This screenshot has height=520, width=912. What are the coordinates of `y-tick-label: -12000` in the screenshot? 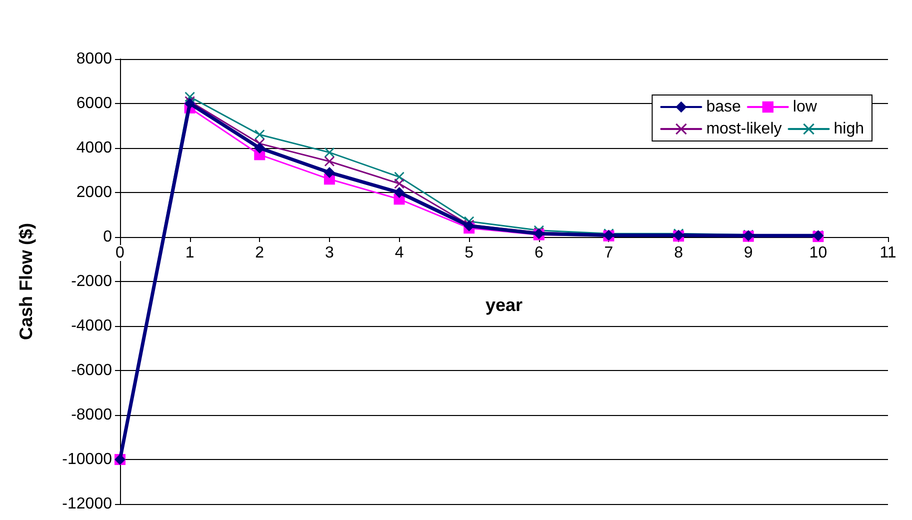 It's located at (87, 504).